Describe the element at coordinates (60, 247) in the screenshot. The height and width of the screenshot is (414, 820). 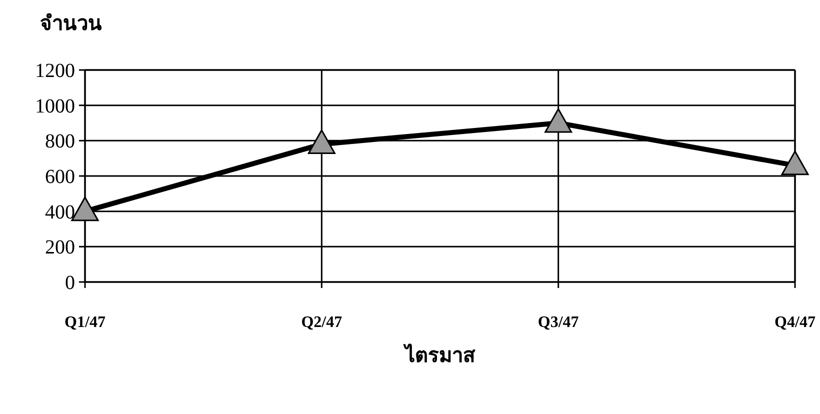
I see `y-tick-label: 200` at that location.